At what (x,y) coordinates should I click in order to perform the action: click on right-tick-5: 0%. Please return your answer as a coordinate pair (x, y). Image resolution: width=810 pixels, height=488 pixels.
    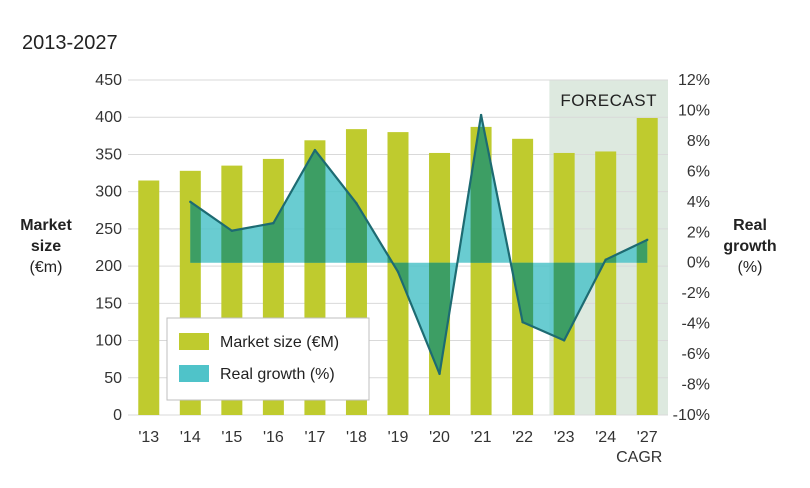
    Looking at the image, I should click on (698, 263).